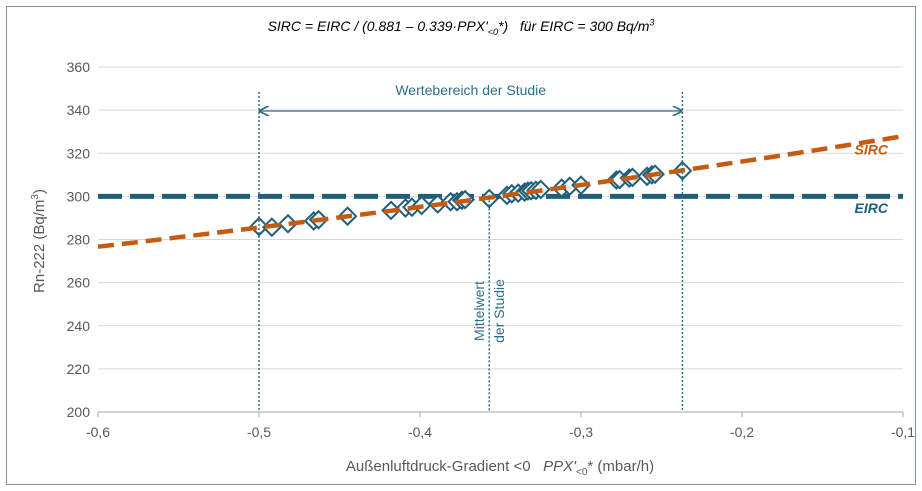 Image resolution: width=922 pixels, height=491 pixels. I want to click on x-tick-labels: -0,6 -0,5 -0,4 -0,3 -0,2 -0,1, so click(500, 432).